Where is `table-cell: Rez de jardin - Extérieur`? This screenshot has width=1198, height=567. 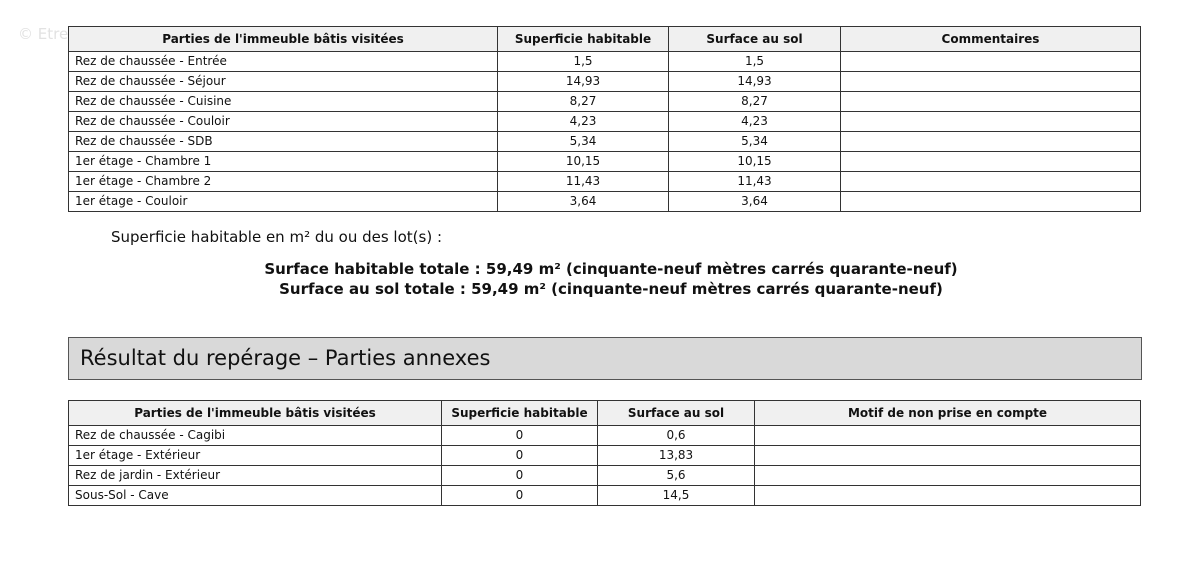
table-cell: Rez de jardin - Extérieur is located at coordinates (255, 475).